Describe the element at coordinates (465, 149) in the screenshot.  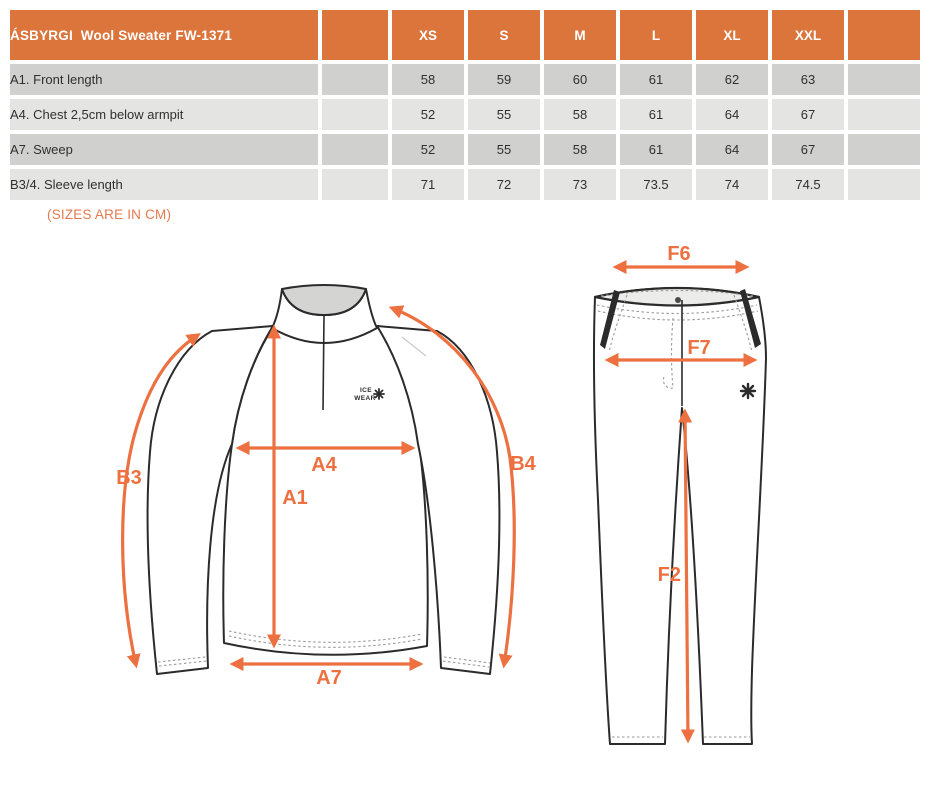
I see `table-row-sweep: A7. Sweep 52 55 58 61 64 67` at that location.